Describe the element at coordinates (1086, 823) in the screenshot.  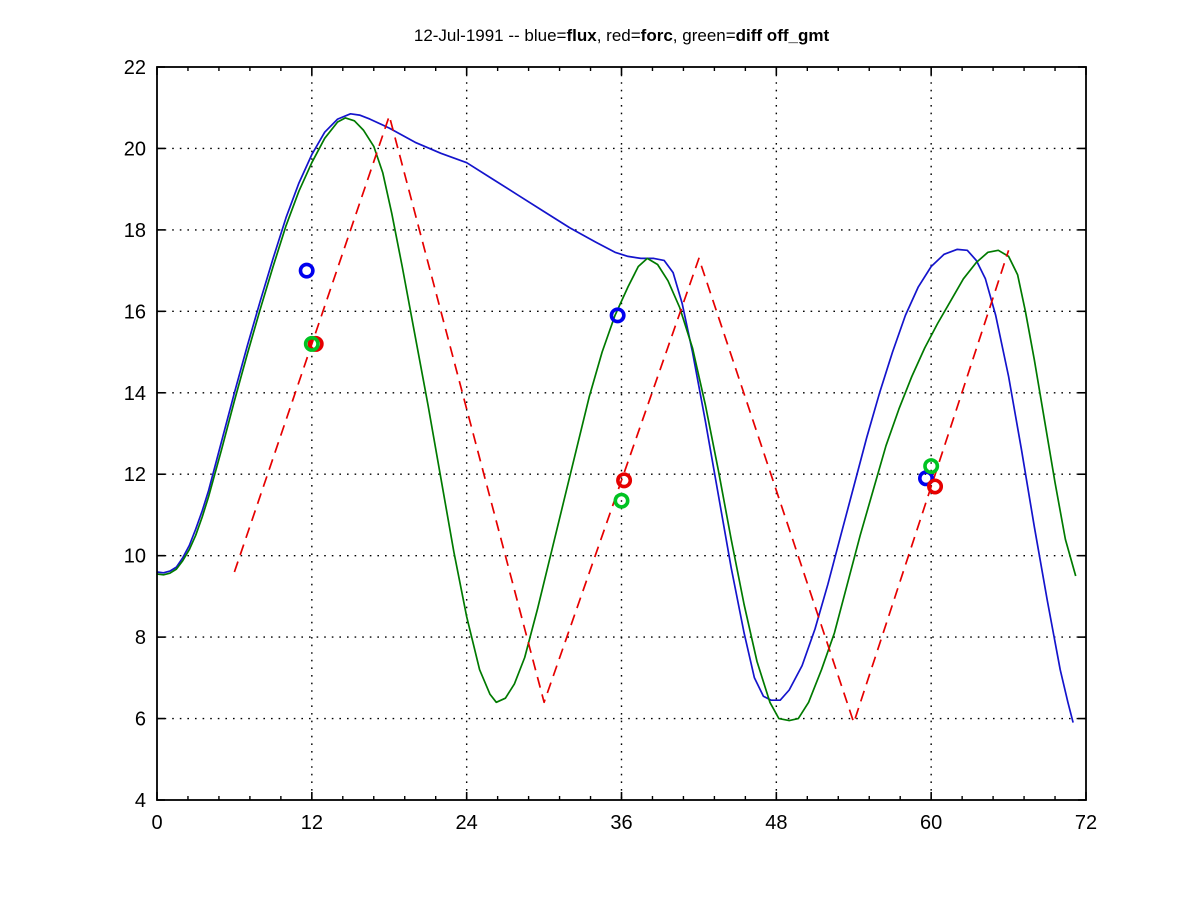
I see `x-tick-label: 72` at that location.